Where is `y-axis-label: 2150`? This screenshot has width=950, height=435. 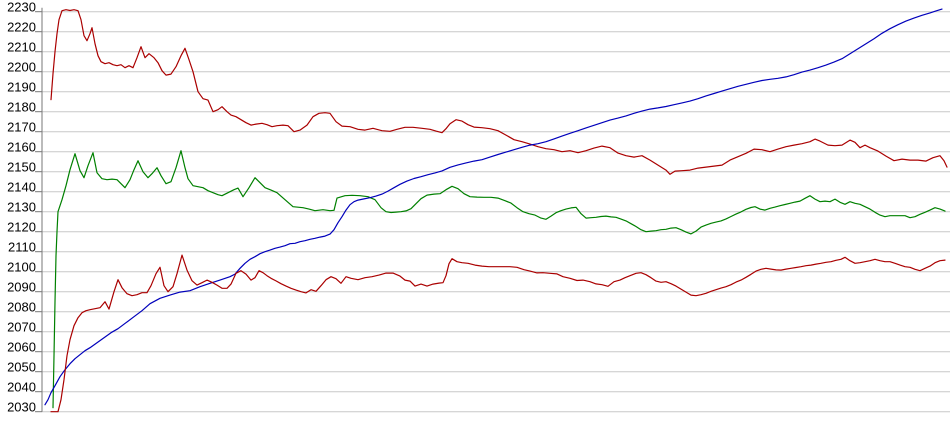 y-axis-label: 2150 is located at coordinates (21, 167).